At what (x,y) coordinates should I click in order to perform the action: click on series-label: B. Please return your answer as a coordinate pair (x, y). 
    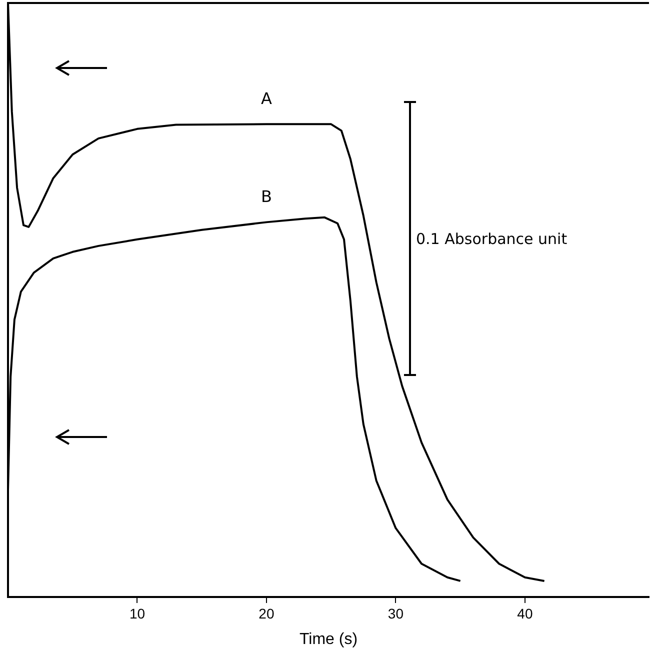
    Looking at the image, I should click on (266, 196).